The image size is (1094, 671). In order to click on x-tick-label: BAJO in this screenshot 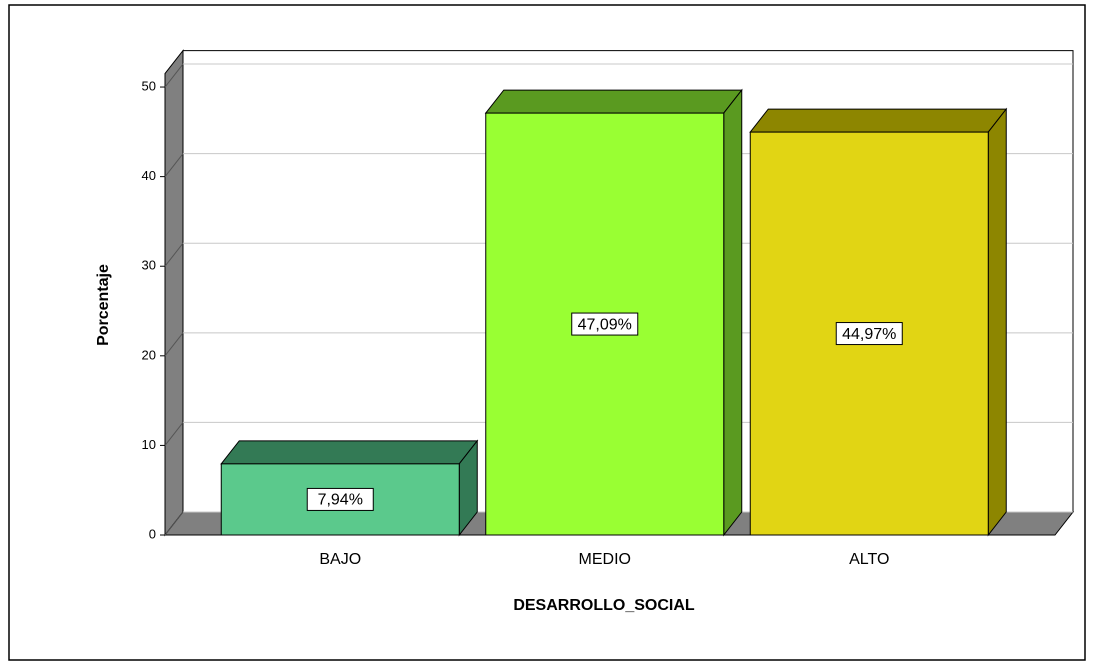, I will do `click(340, 559)`.